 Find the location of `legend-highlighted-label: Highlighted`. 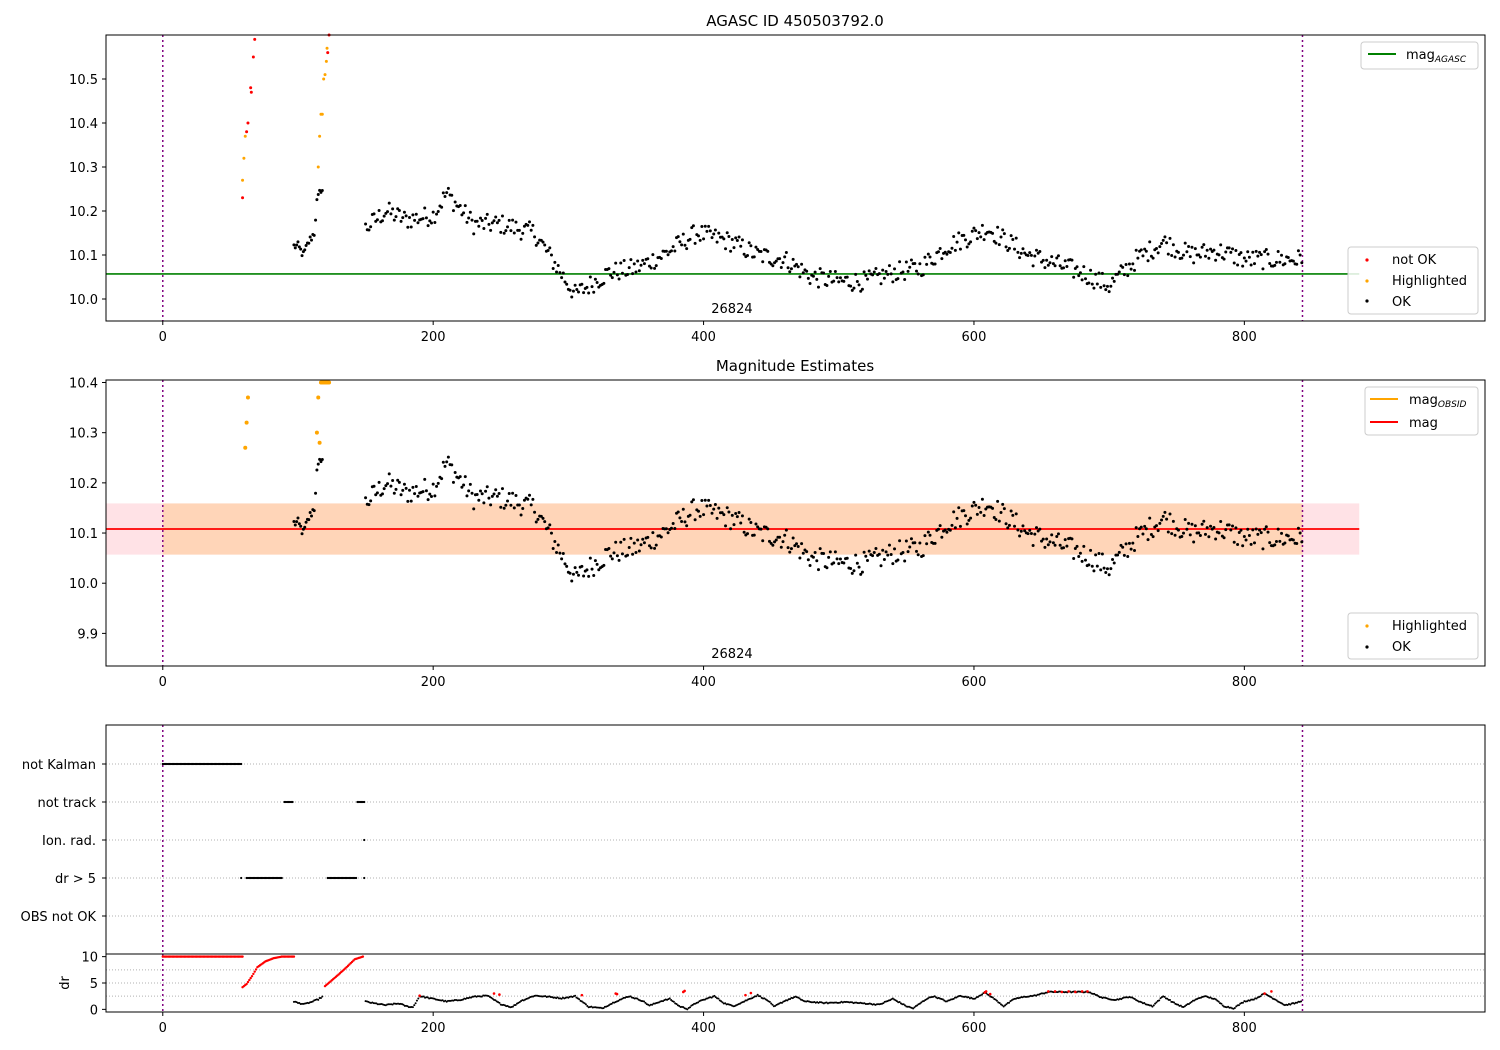

legend-highlighted-label: Highlighted is located at coordinates (1429, 281).